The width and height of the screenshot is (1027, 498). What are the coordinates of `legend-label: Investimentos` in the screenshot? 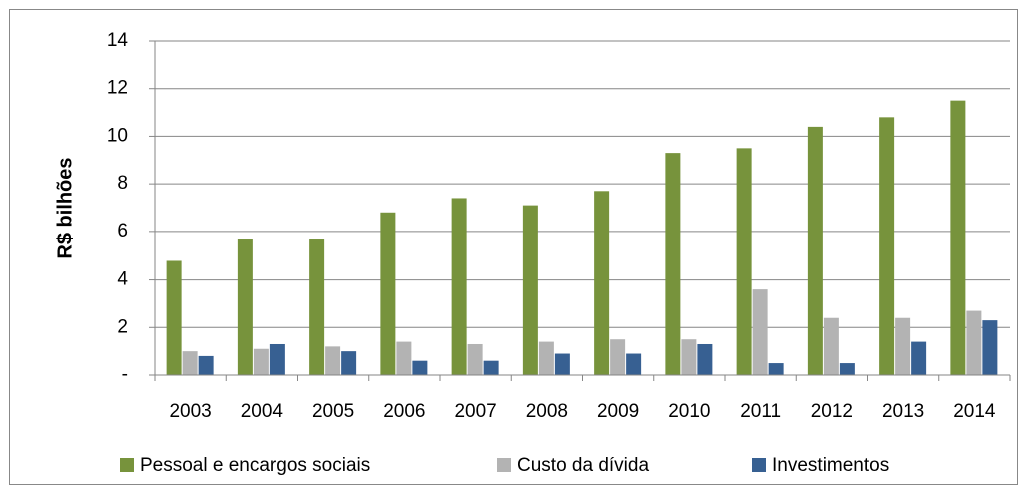 It's located at (830, 465).